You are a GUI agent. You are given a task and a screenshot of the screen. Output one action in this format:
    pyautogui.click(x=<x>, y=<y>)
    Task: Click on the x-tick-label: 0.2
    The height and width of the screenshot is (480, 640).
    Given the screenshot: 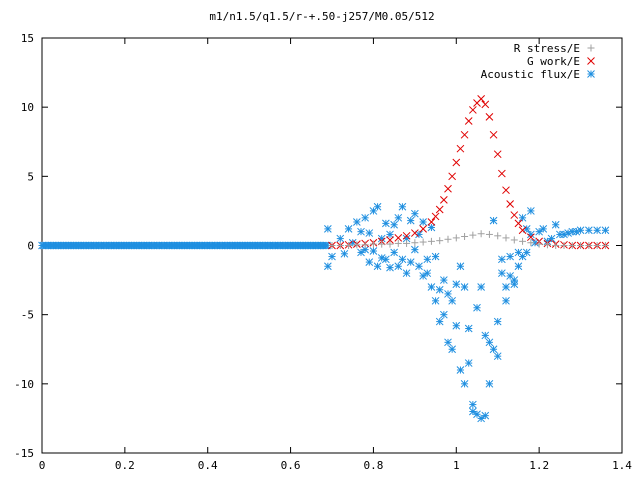 What is the action you would take?
    pyautogui.click(x=125, y=465)
    